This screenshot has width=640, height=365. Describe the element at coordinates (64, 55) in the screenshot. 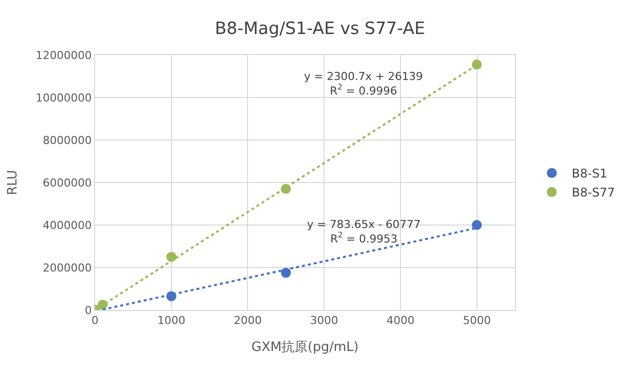

I see `y-tick-label: 12000000` at that location.